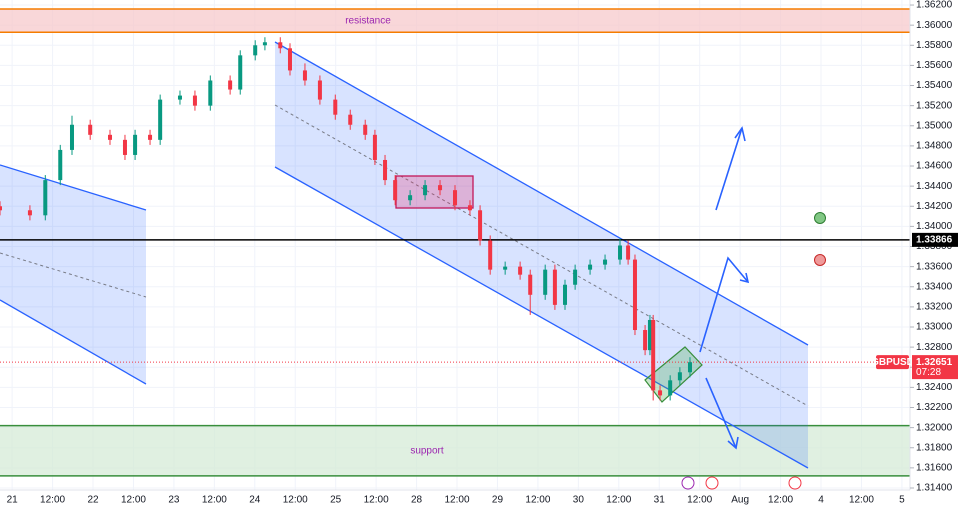 This screenshot has width=958, height=508. What do you see at coordinates (73, 275) in the screenshot?
I see `channel-mid` at bounding box center [73, 275].